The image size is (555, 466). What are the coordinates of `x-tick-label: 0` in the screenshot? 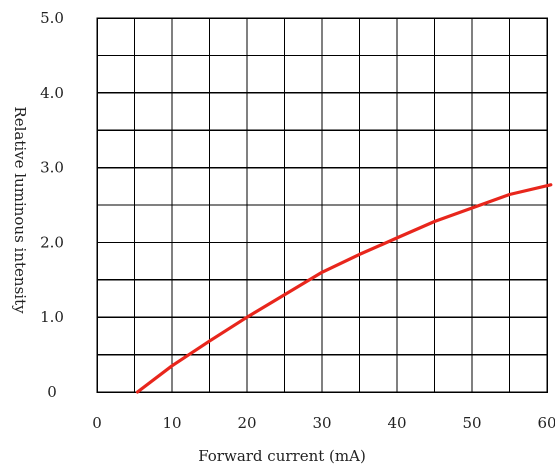 It's located at (97, 423).